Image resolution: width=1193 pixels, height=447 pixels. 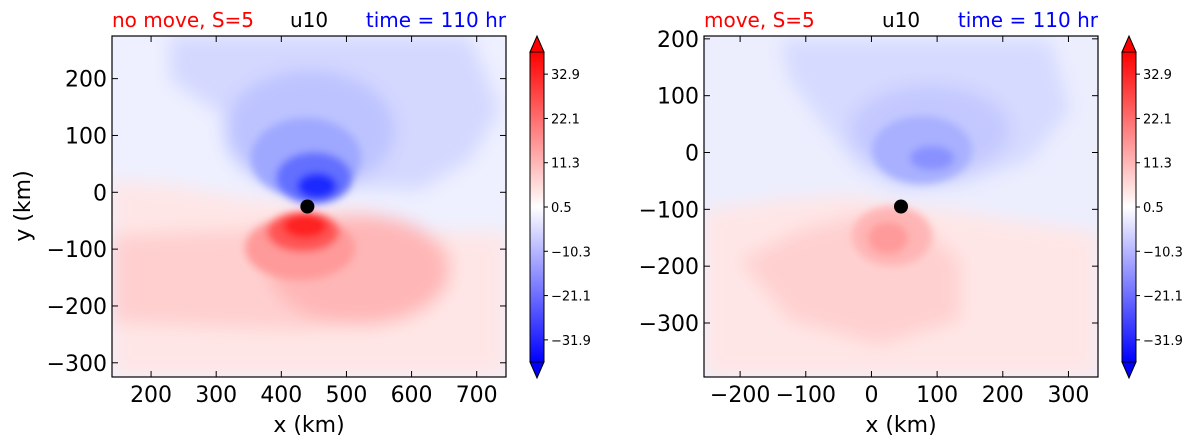 What do you see at coordinates (871, 395) in the screenshot?
I see `x-tick-label: 0` at bounding box center [871, 395].